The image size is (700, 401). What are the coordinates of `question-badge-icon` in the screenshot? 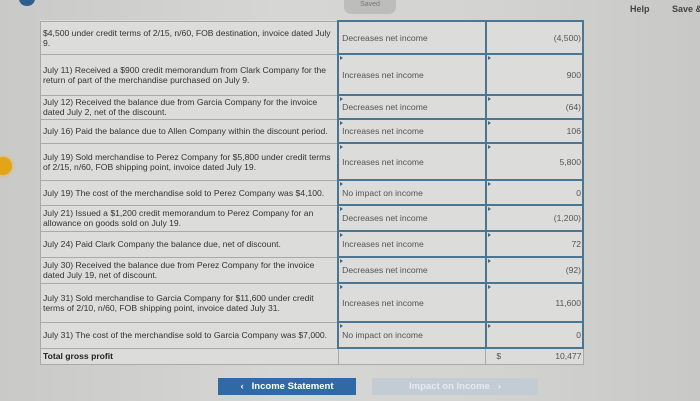 It's located at (6, 166).